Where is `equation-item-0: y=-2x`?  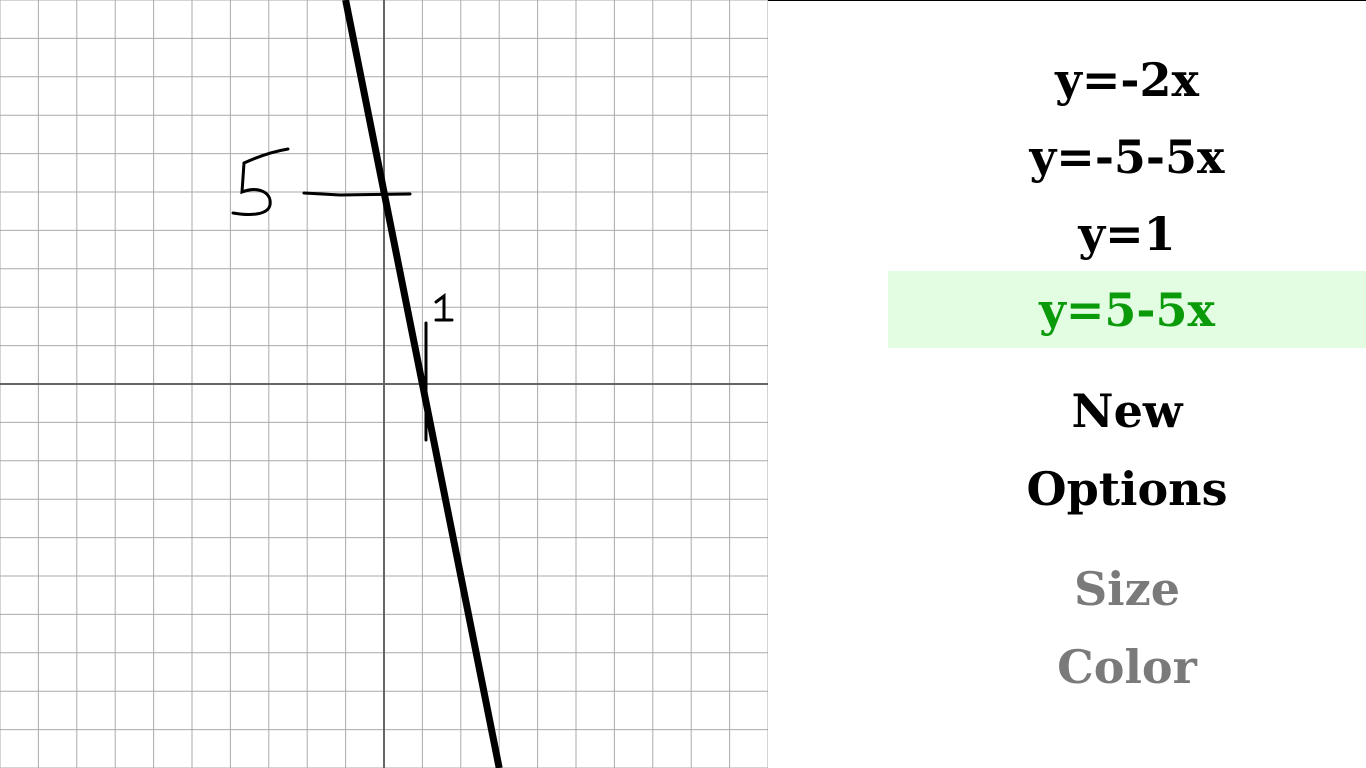
equation-item-0: y=-2x is located at coordinates (1127, 79).